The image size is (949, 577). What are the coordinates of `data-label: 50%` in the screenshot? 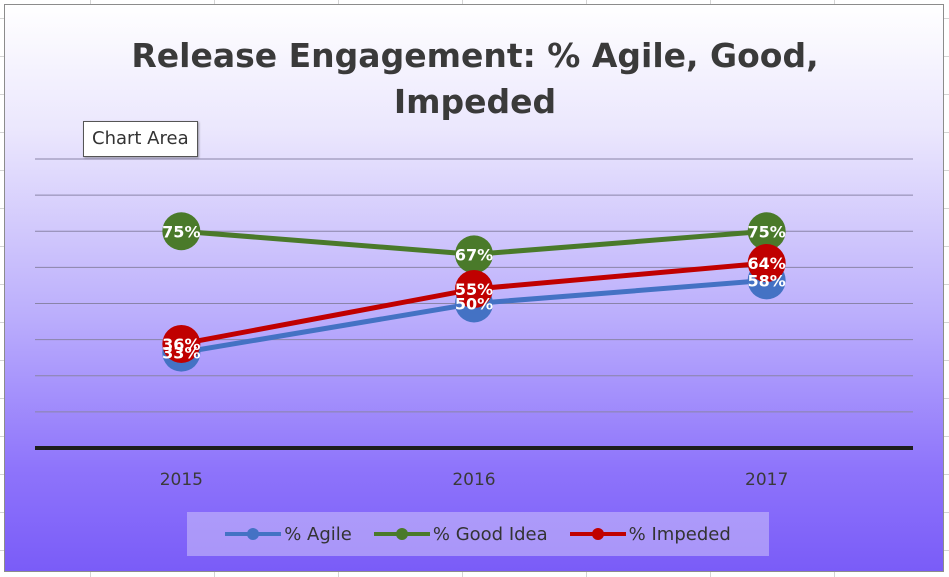 It's located at (474, 304).